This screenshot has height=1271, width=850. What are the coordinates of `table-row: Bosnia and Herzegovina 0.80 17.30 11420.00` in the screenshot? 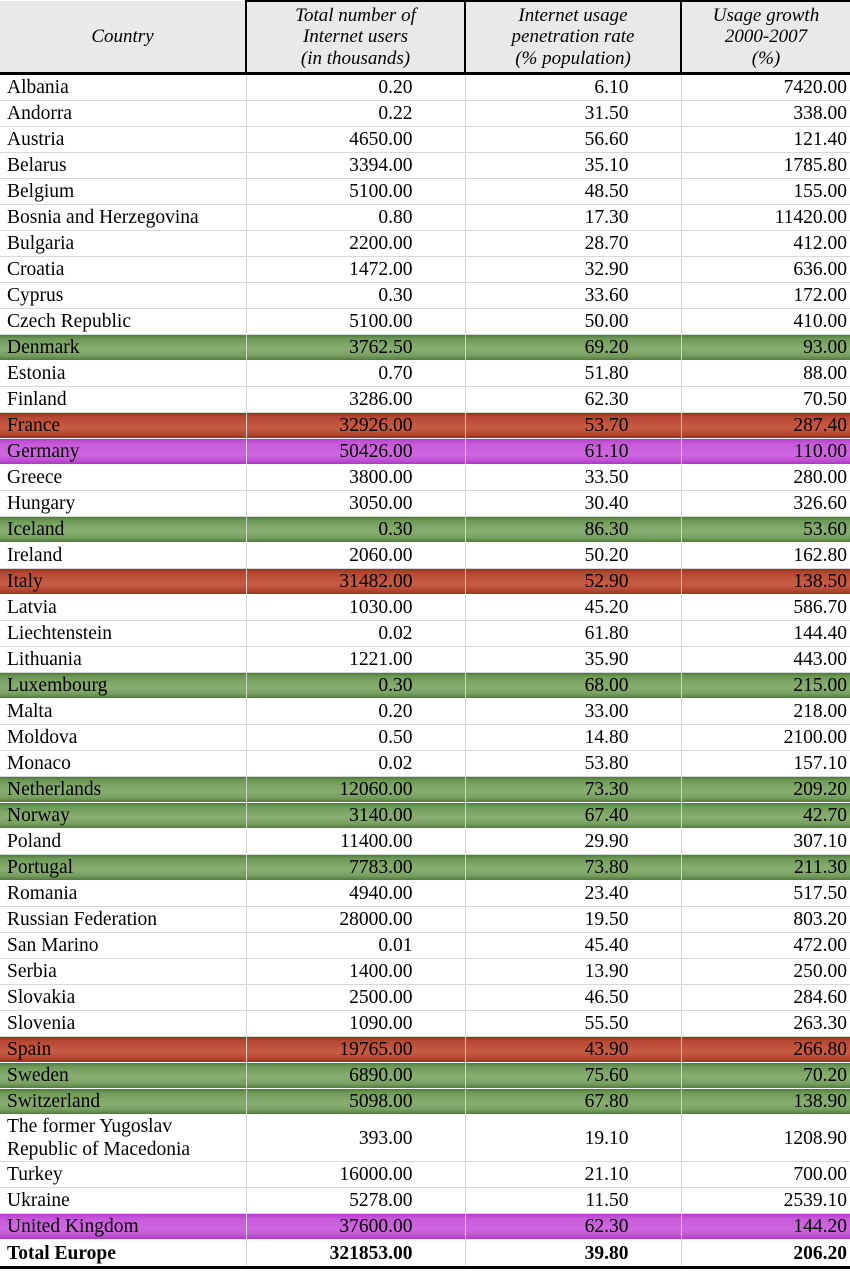 It's located at (425, 218).